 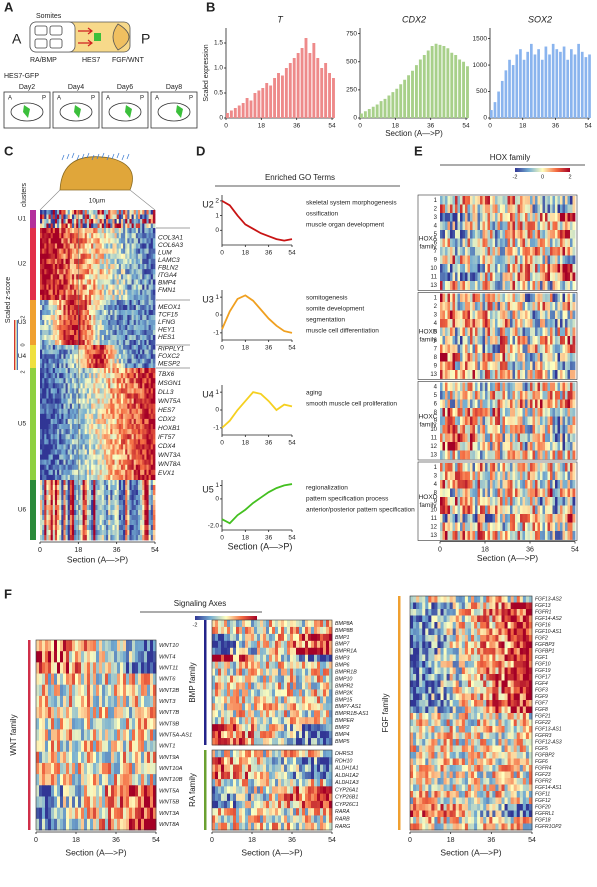 What do you see at coordinates (210, 7) in the screenshot?
I see `panel-letter: B` at bounding box center [210, 7].